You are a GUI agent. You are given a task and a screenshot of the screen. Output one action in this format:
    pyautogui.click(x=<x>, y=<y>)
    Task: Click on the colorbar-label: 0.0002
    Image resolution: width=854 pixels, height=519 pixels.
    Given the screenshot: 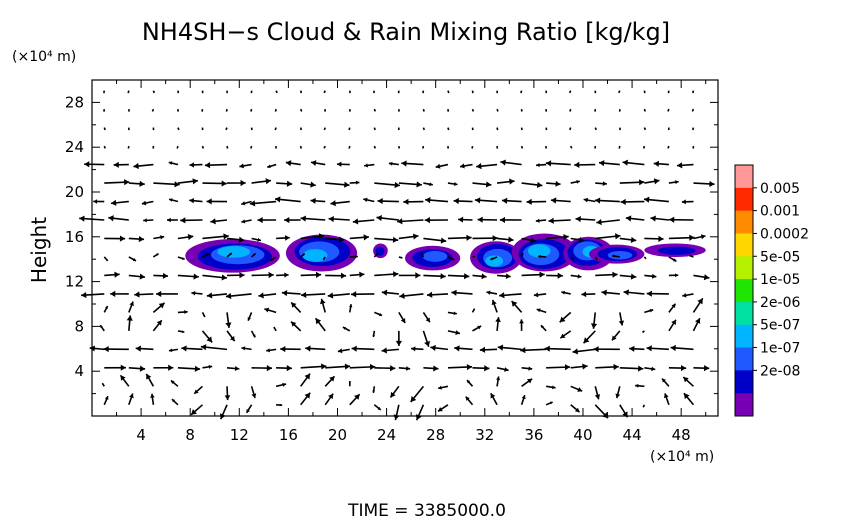 What is the action you would take?
    pyautogui.click(x=784, y=234)
    